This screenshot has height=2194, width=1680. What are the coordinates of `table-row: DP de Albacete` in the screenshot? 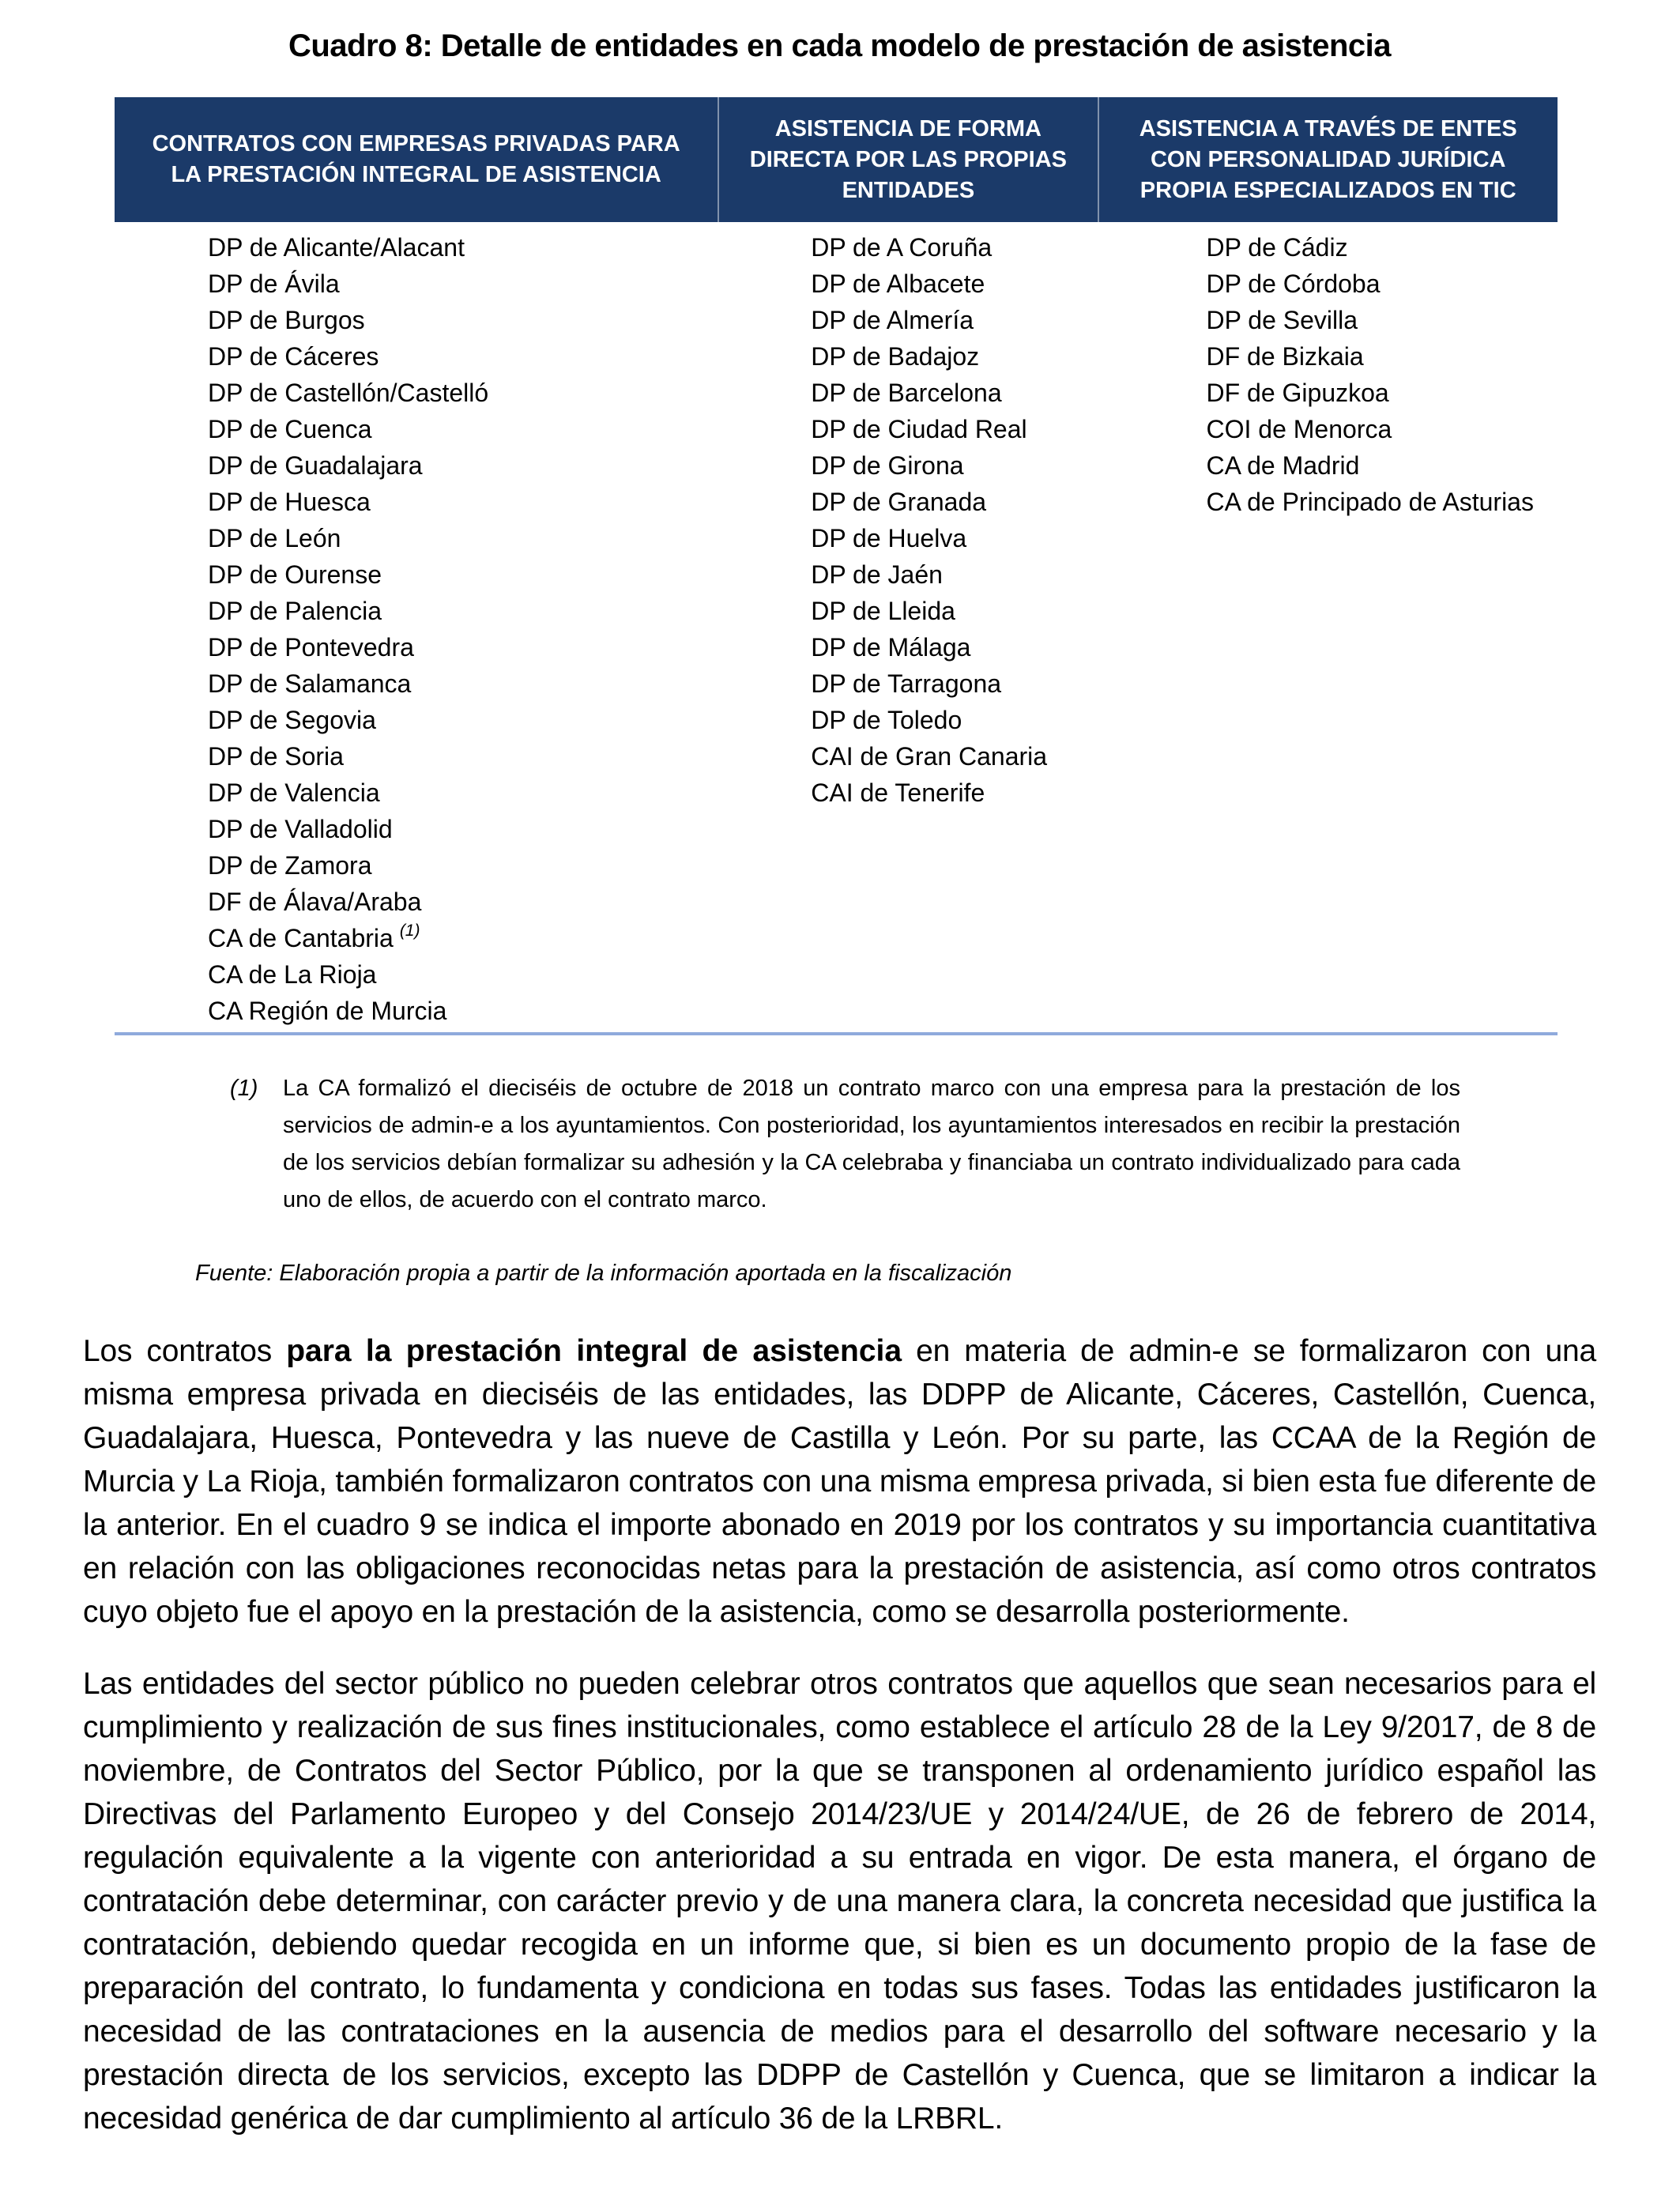 It's located at (954, 284).